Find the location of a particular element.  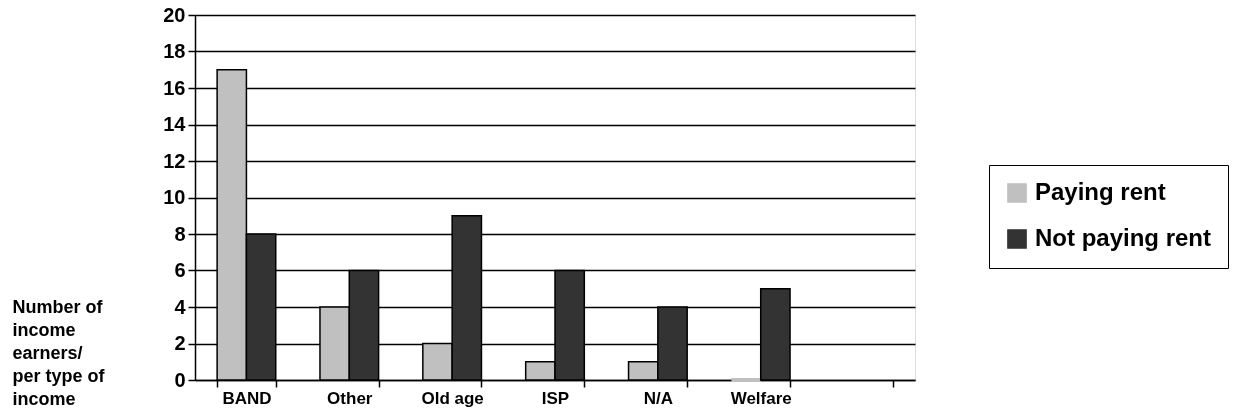

x-tick-label: N/A is located at coordinates (658, 398).